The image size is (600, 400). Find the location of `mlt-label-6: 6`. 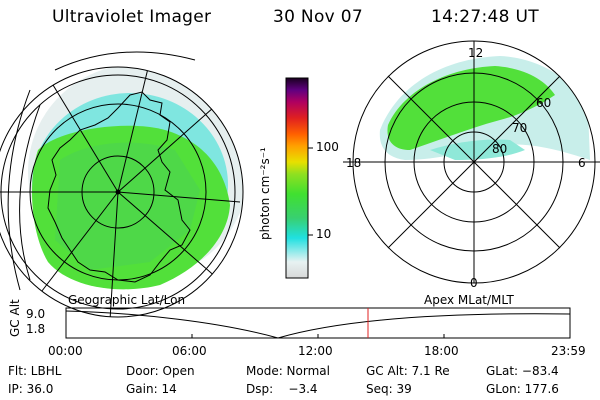

mlt-label-6: 6 is located at coordinates (582, 163).